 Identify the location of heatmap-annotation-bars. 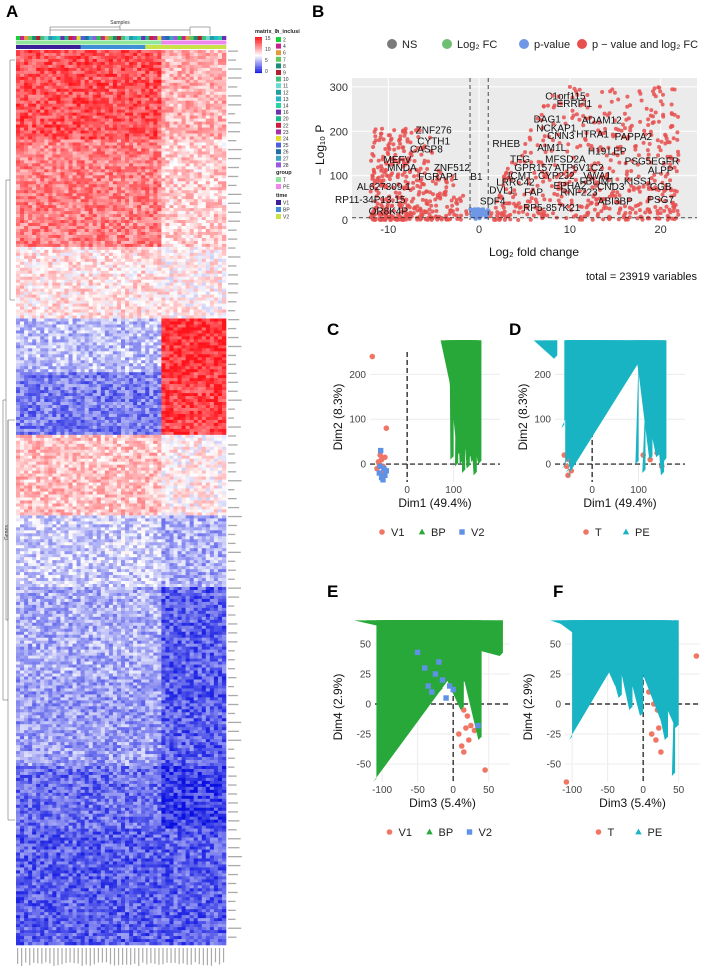
(121, 42).